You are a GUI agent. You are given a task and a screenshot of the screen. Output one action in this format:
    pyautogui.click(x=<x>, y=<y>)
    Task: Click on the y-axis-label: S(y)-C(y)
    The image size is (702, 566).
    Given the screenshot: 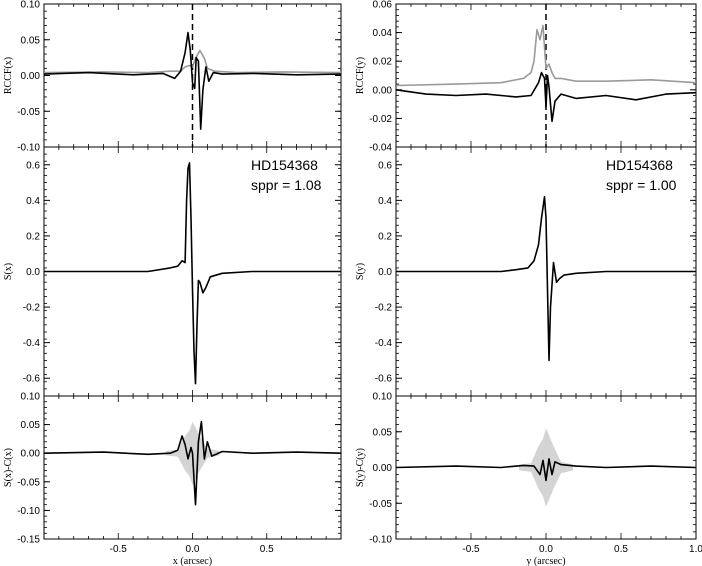 What is the action you would take?
    pyautogui.click(x=360, y=467)
    